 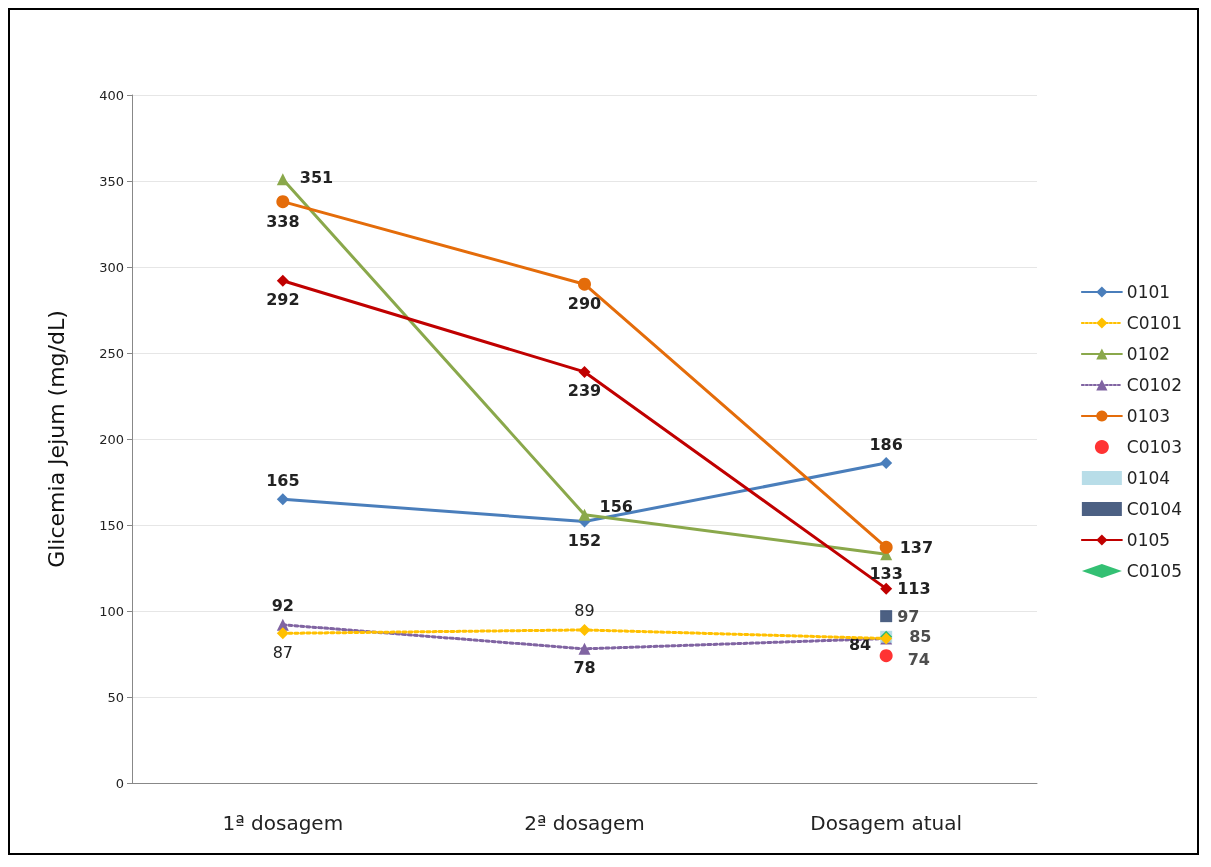 I want to click on legend-label: 0101, so click(x=1148, y=292).